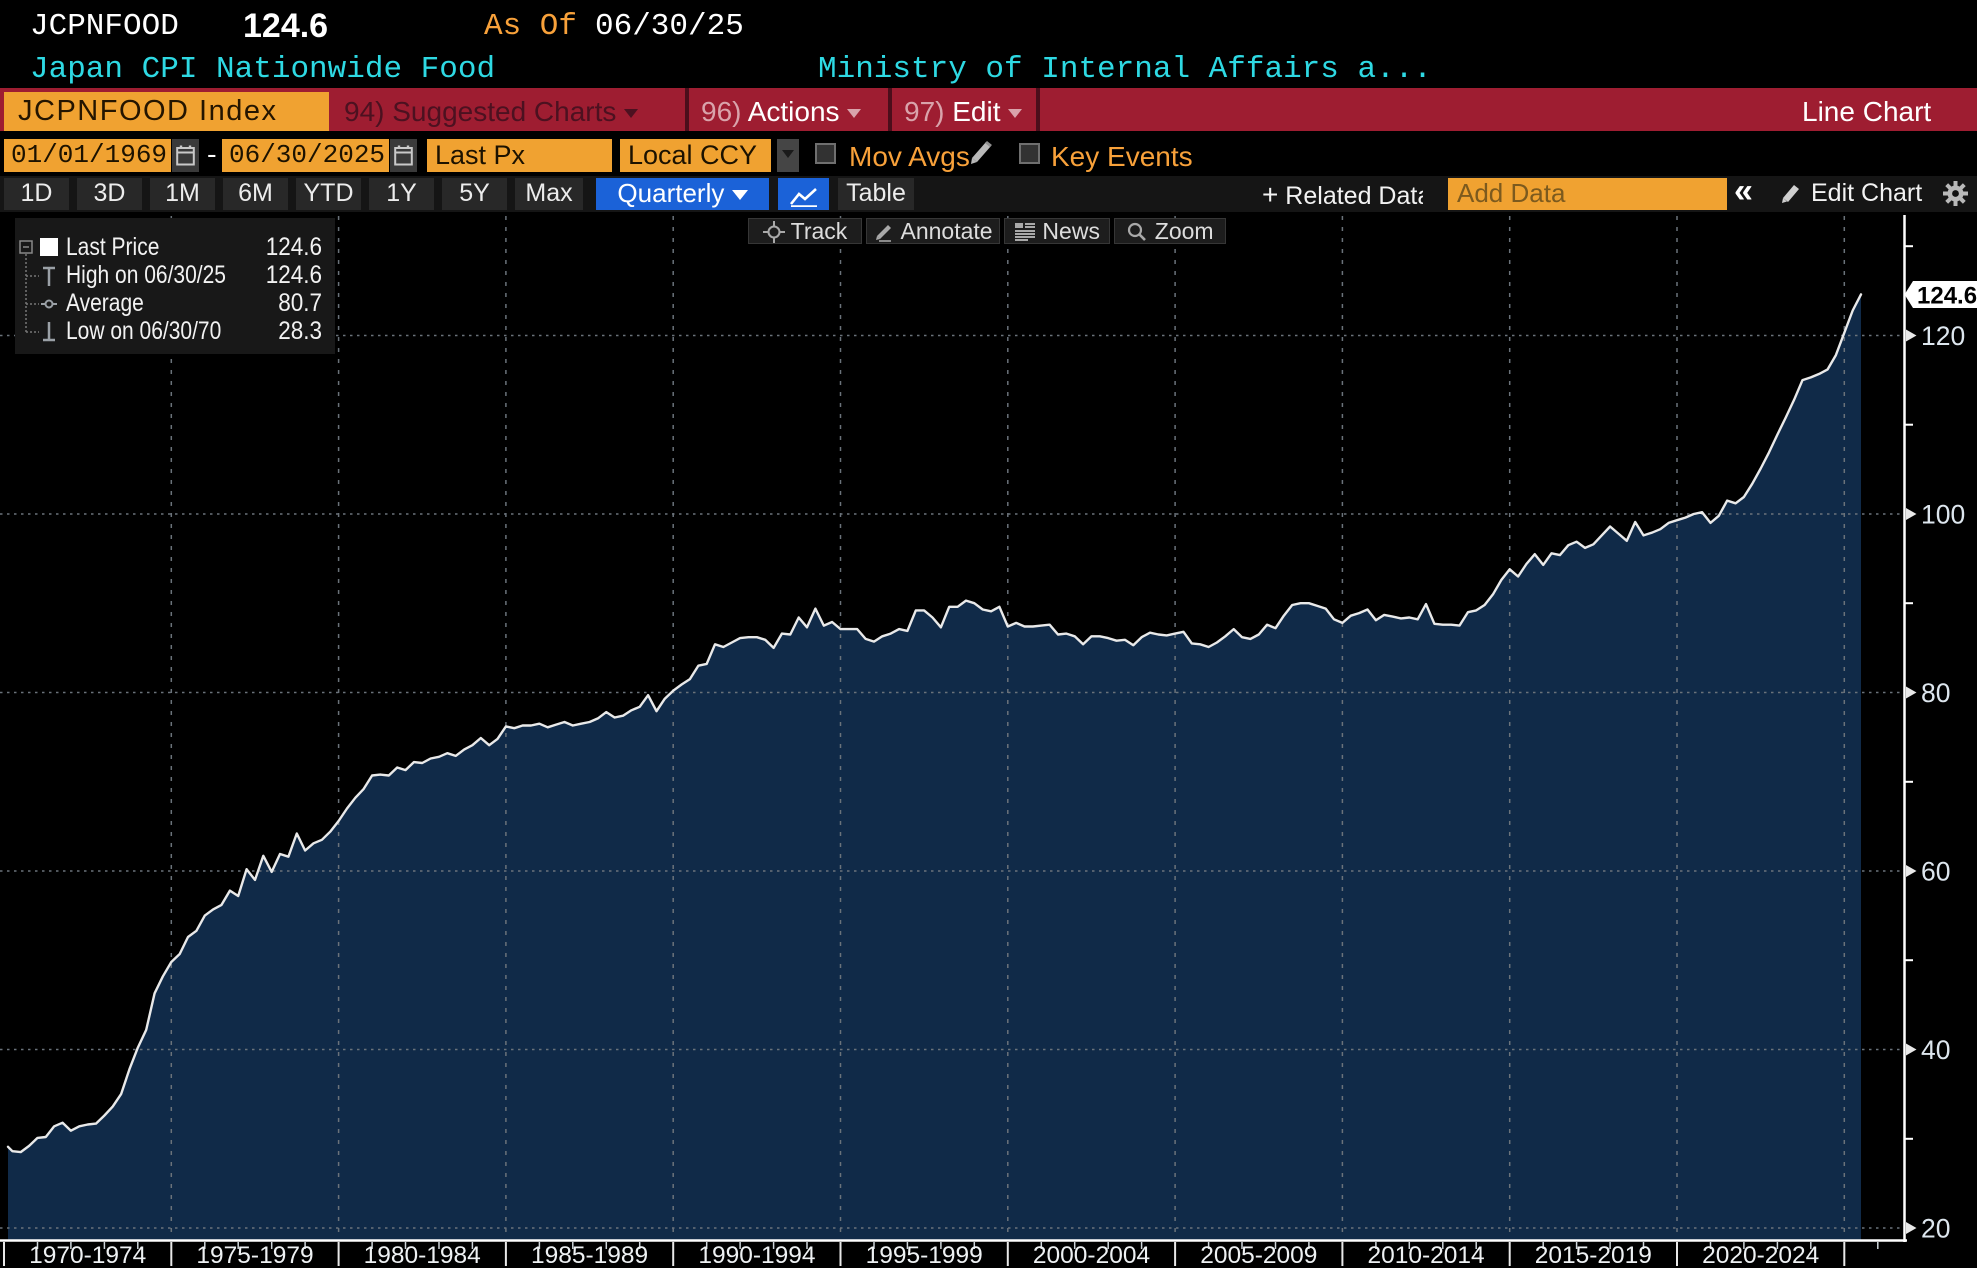  Describe the element at coordinates (1935, 872) in the screenshot. I see `svg-text: 60` at that location.